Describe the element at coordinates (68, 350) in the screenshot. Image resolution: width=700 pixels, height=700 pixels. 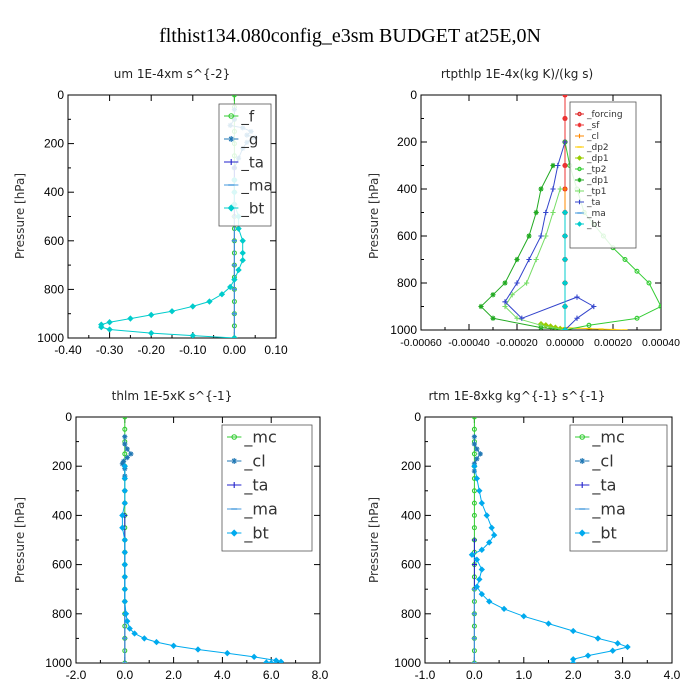
I see `x-tick-label: -0.40` at that location.